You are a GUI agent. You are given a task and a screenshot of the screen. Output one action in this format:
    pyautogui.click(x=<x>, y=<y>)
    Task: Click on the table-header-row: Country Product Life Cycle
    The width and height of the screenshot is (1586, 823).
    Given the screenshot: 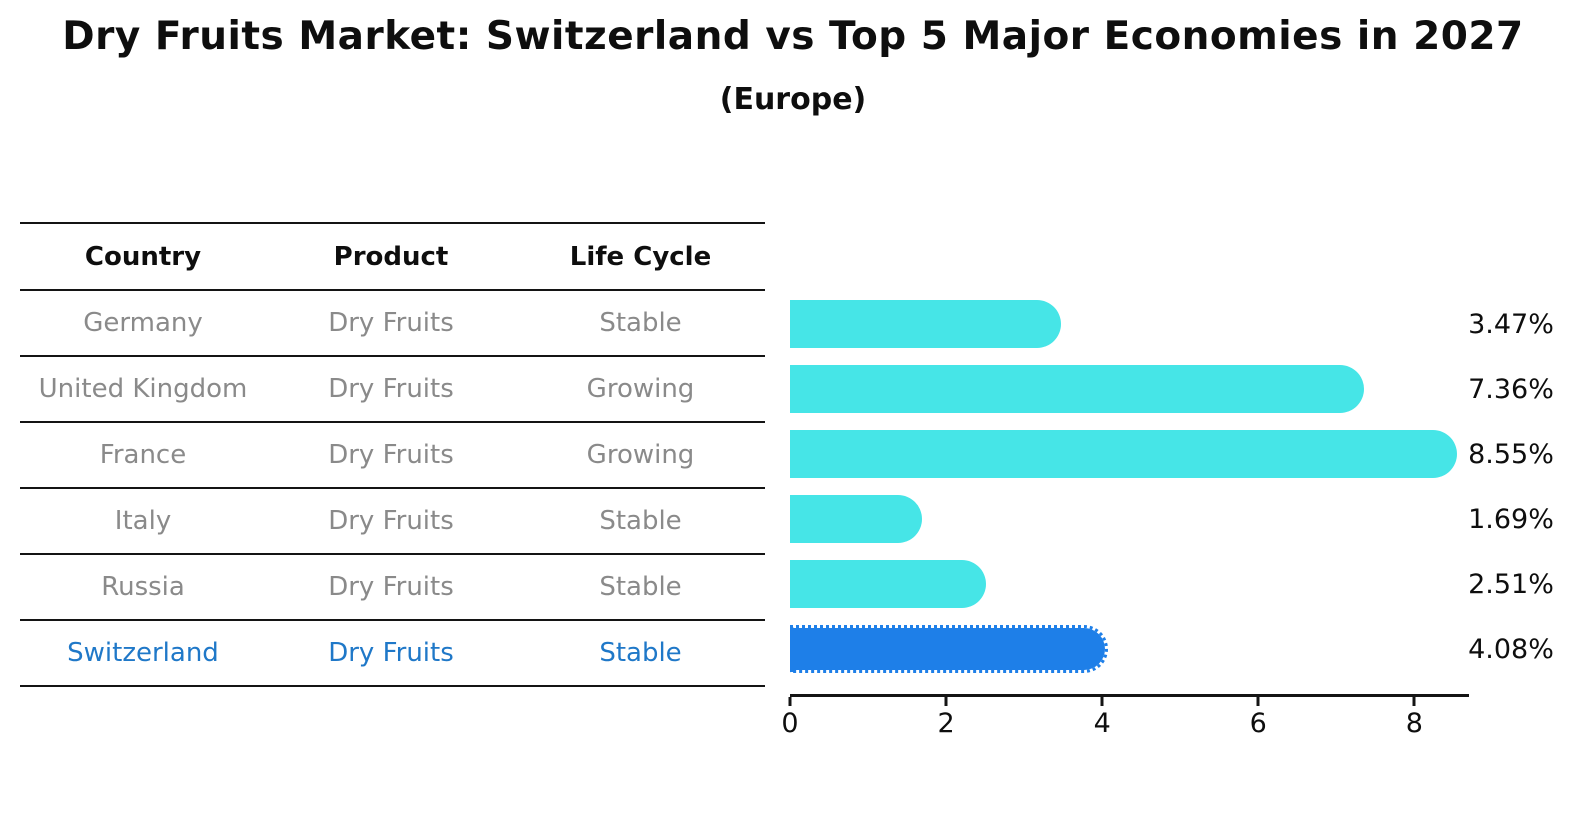 What is the action you would take?
    pyautogui.click(x=392, y=257)
    